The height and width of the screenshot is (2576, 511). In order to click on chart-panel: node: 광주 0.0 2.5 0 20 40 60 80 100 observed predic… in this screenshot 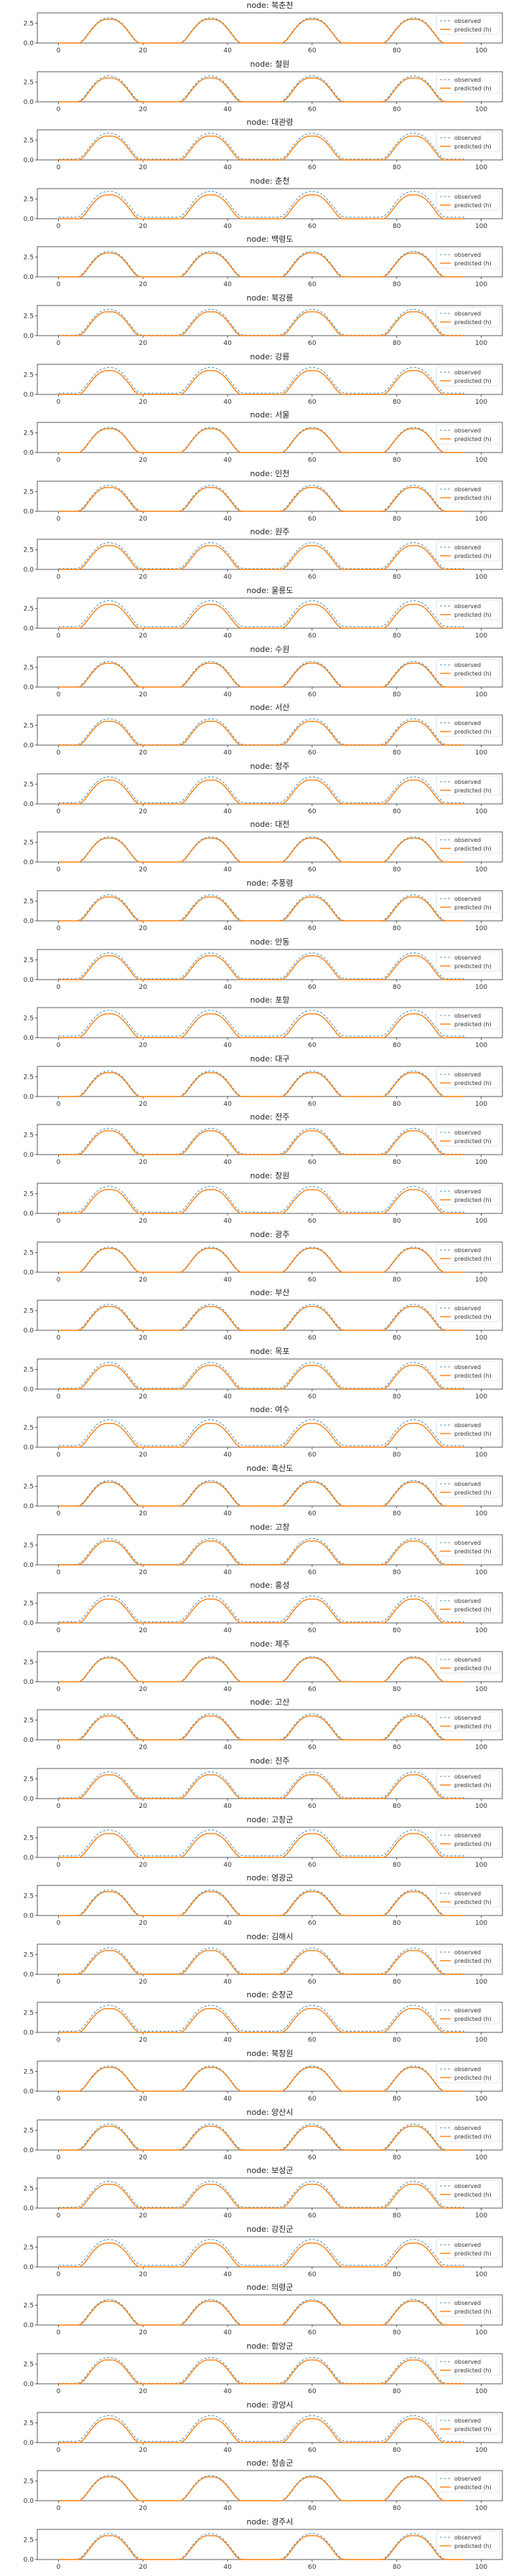, I will do `click(263, 1257)`.